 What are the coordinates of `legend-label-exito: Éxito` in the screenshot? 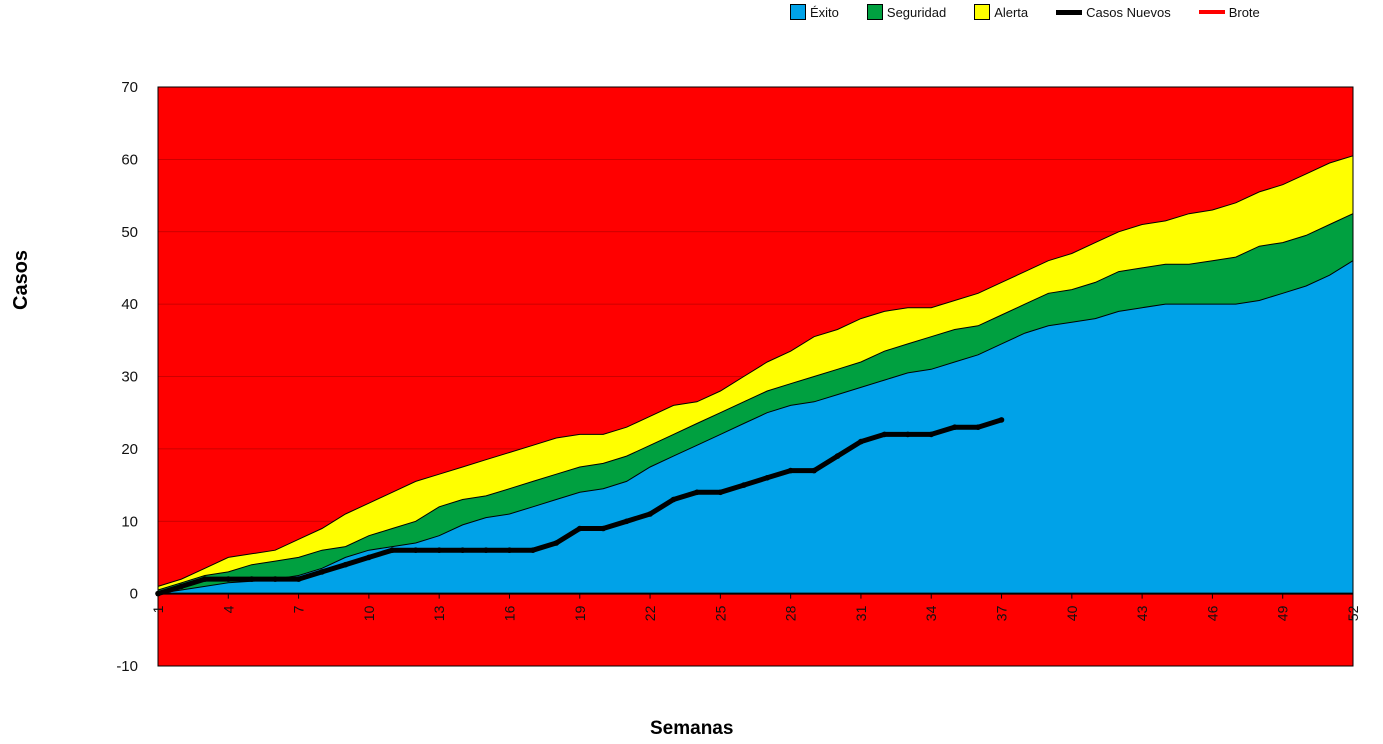 It's located at (824, 12).